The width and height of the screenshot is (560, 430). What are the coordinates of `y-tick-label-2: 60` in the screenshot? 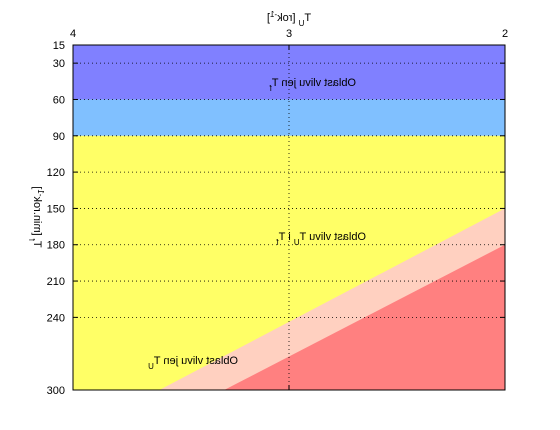 It's located at (59, 100).